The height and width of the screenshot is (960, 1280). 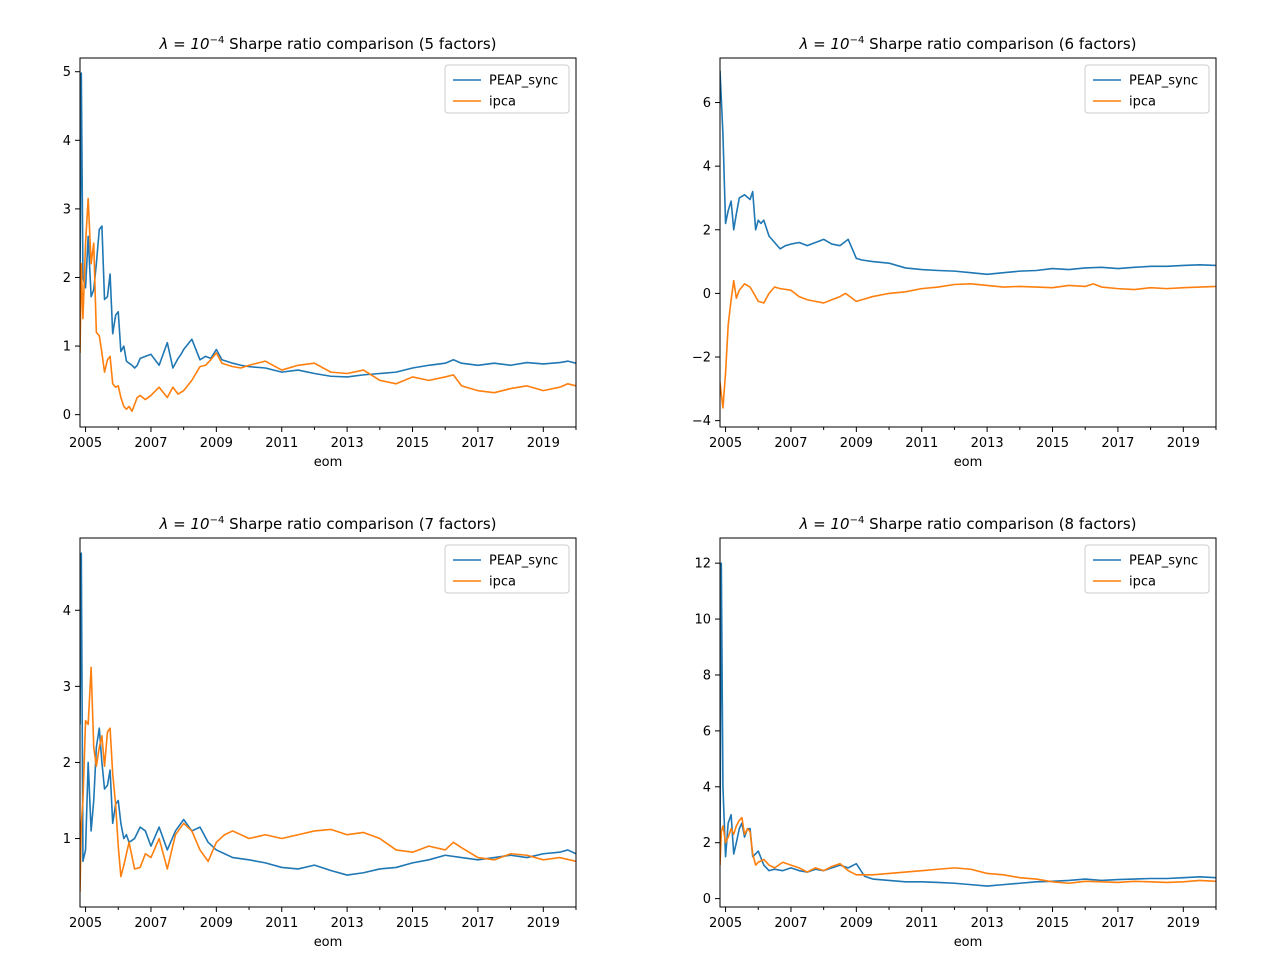 I want to click on y-tick-label: 3, so click(x=67, y=209).